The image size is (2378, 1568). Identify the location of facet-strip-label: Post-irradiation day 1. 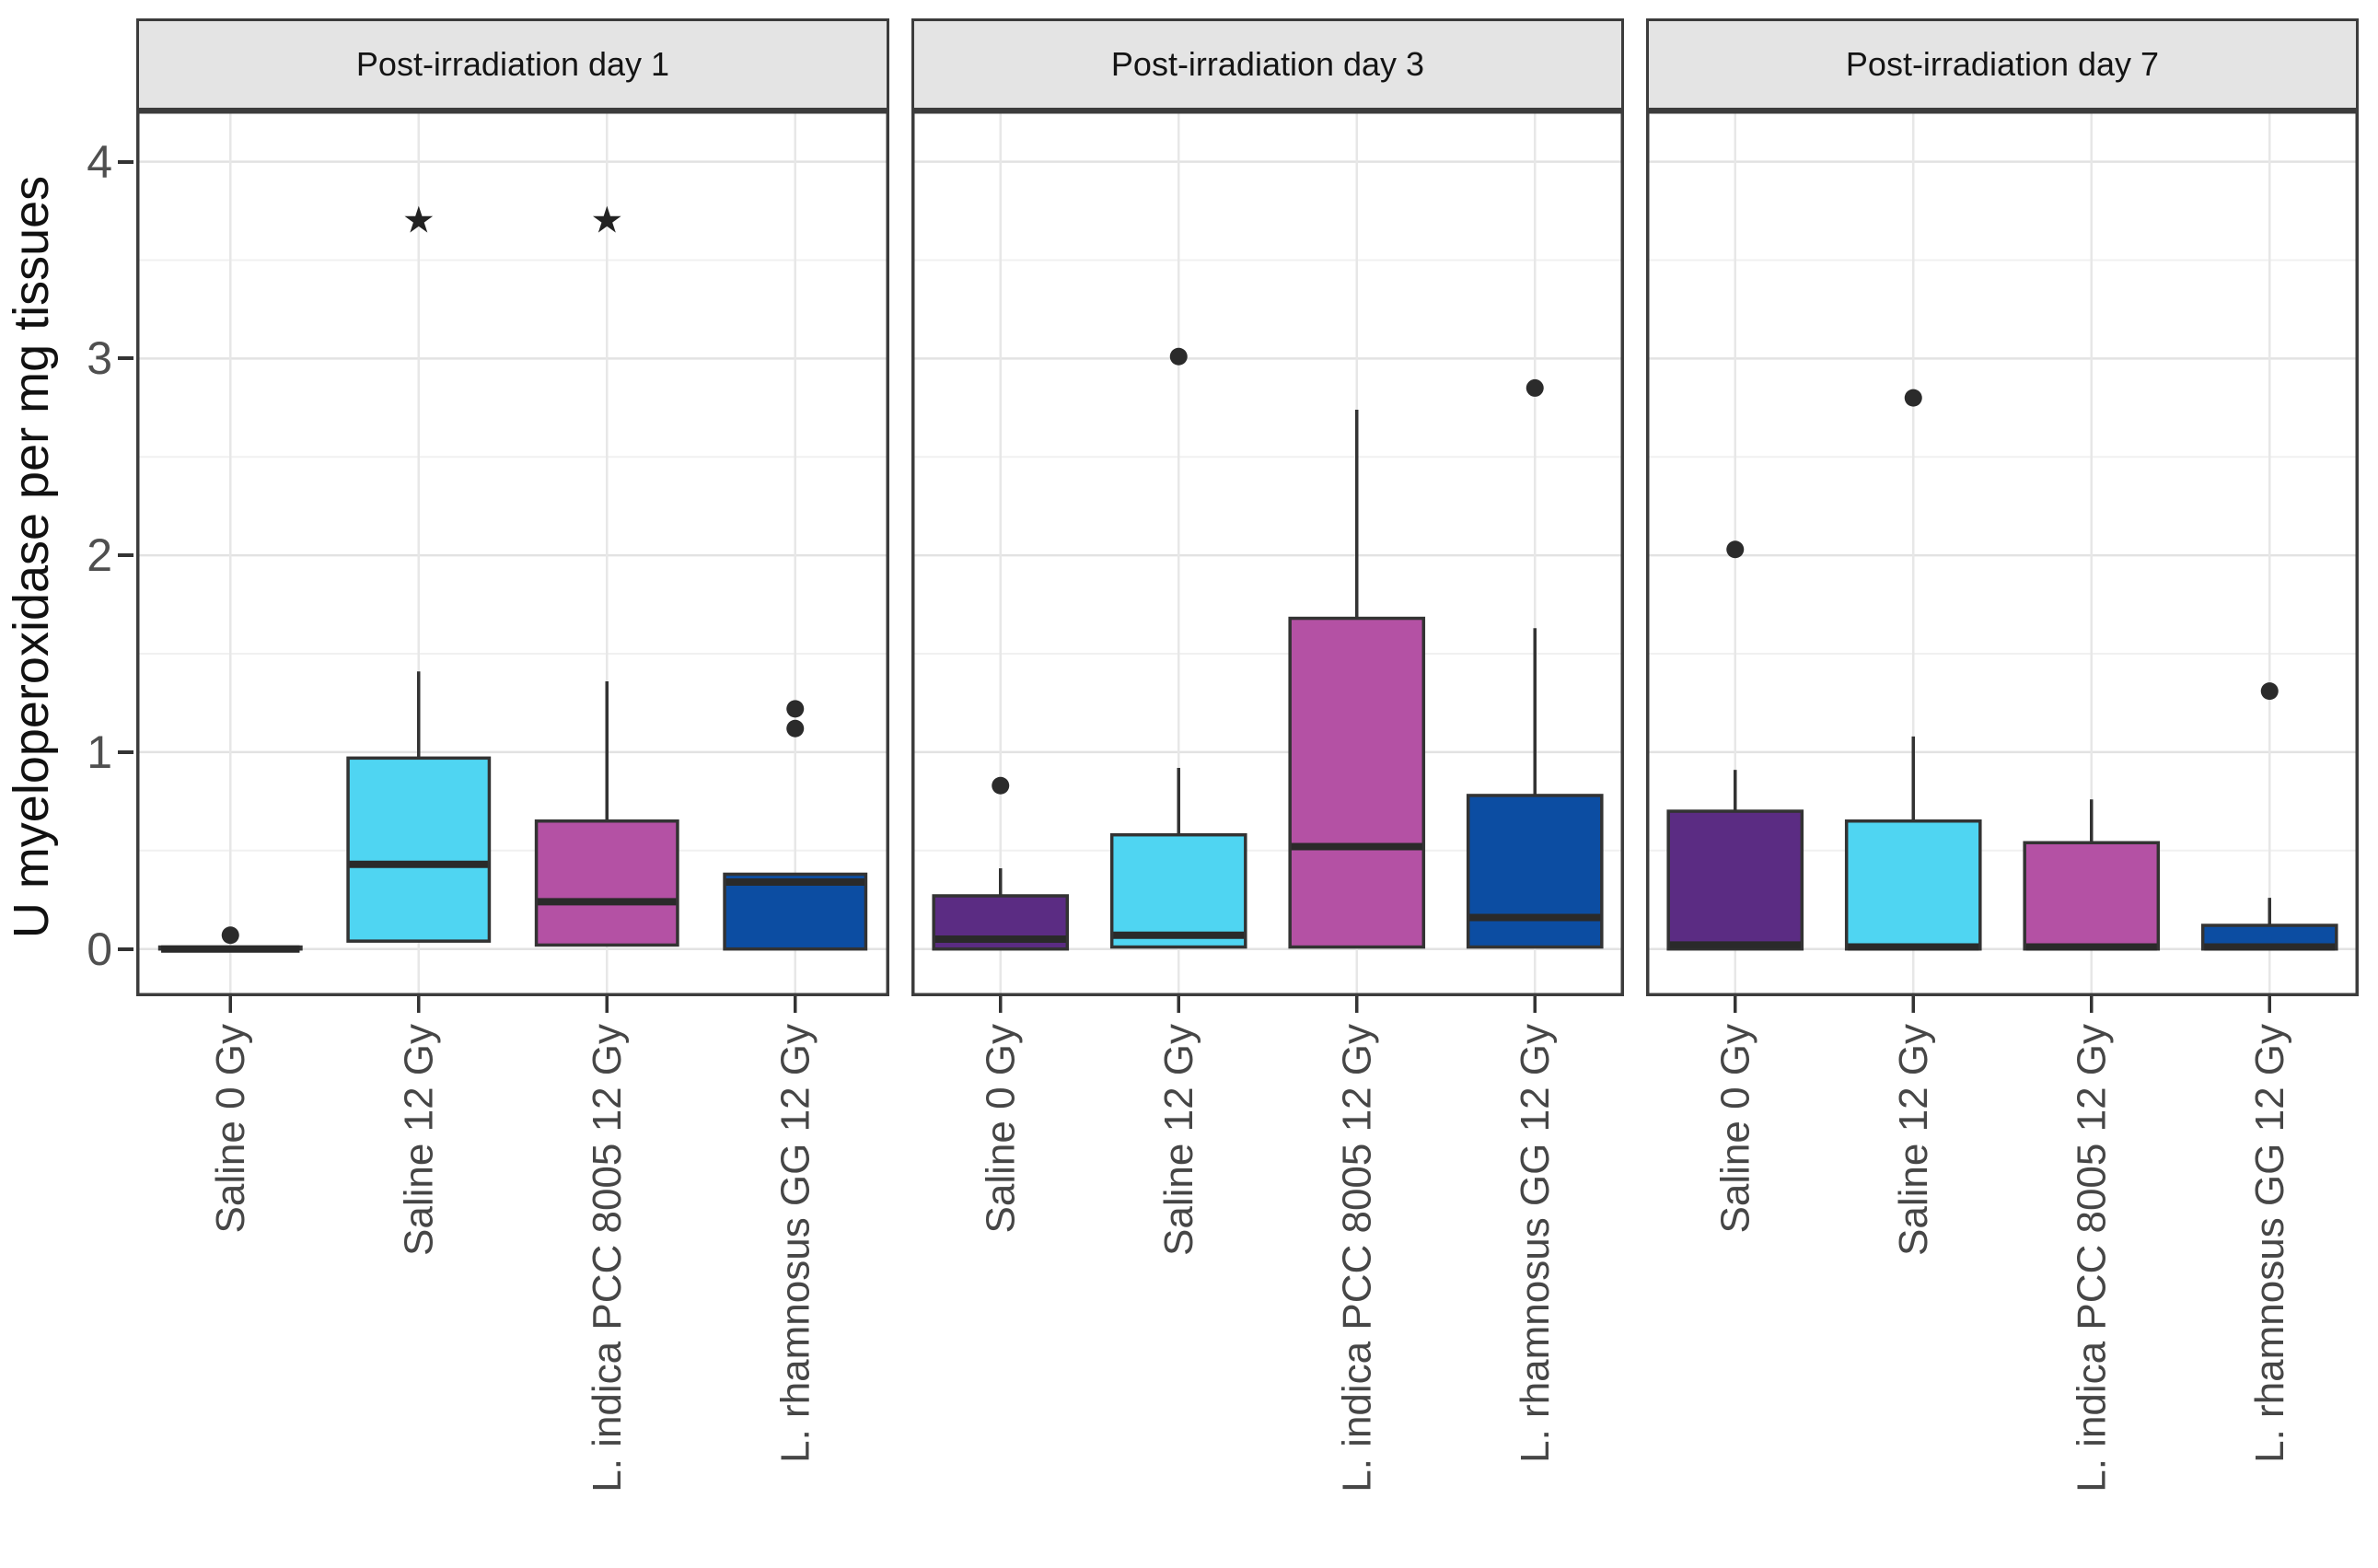
(512, 64).